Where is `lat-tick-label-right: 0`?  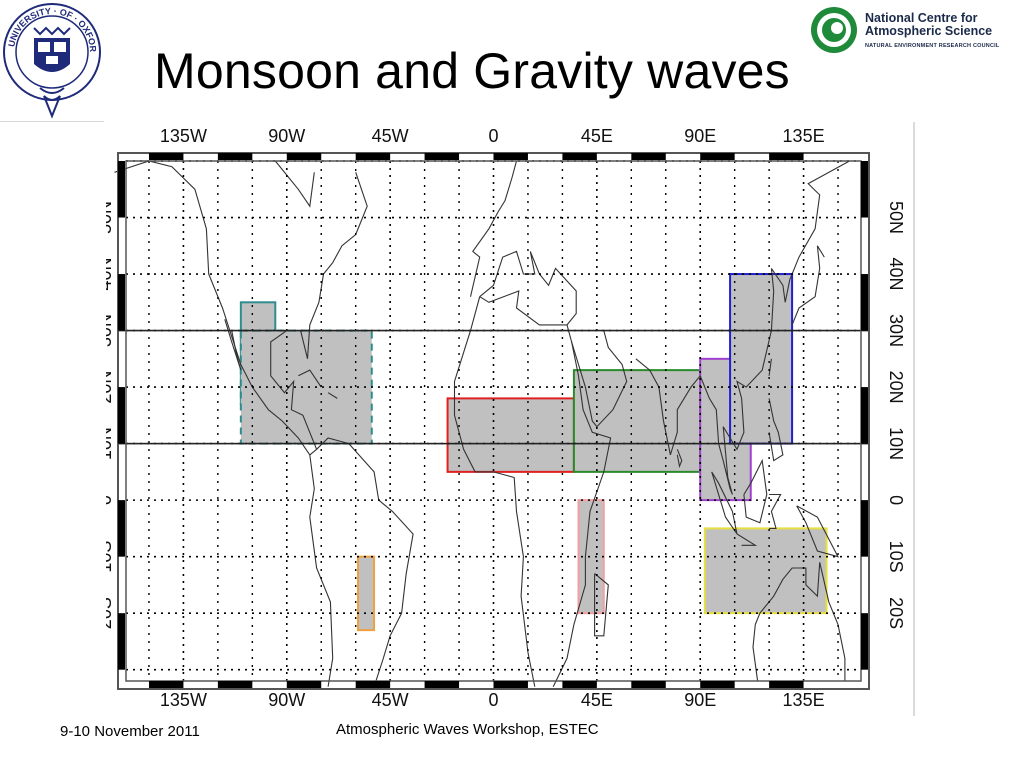 lat-tick-label-right: 0 is located at coordinates (896, 500).